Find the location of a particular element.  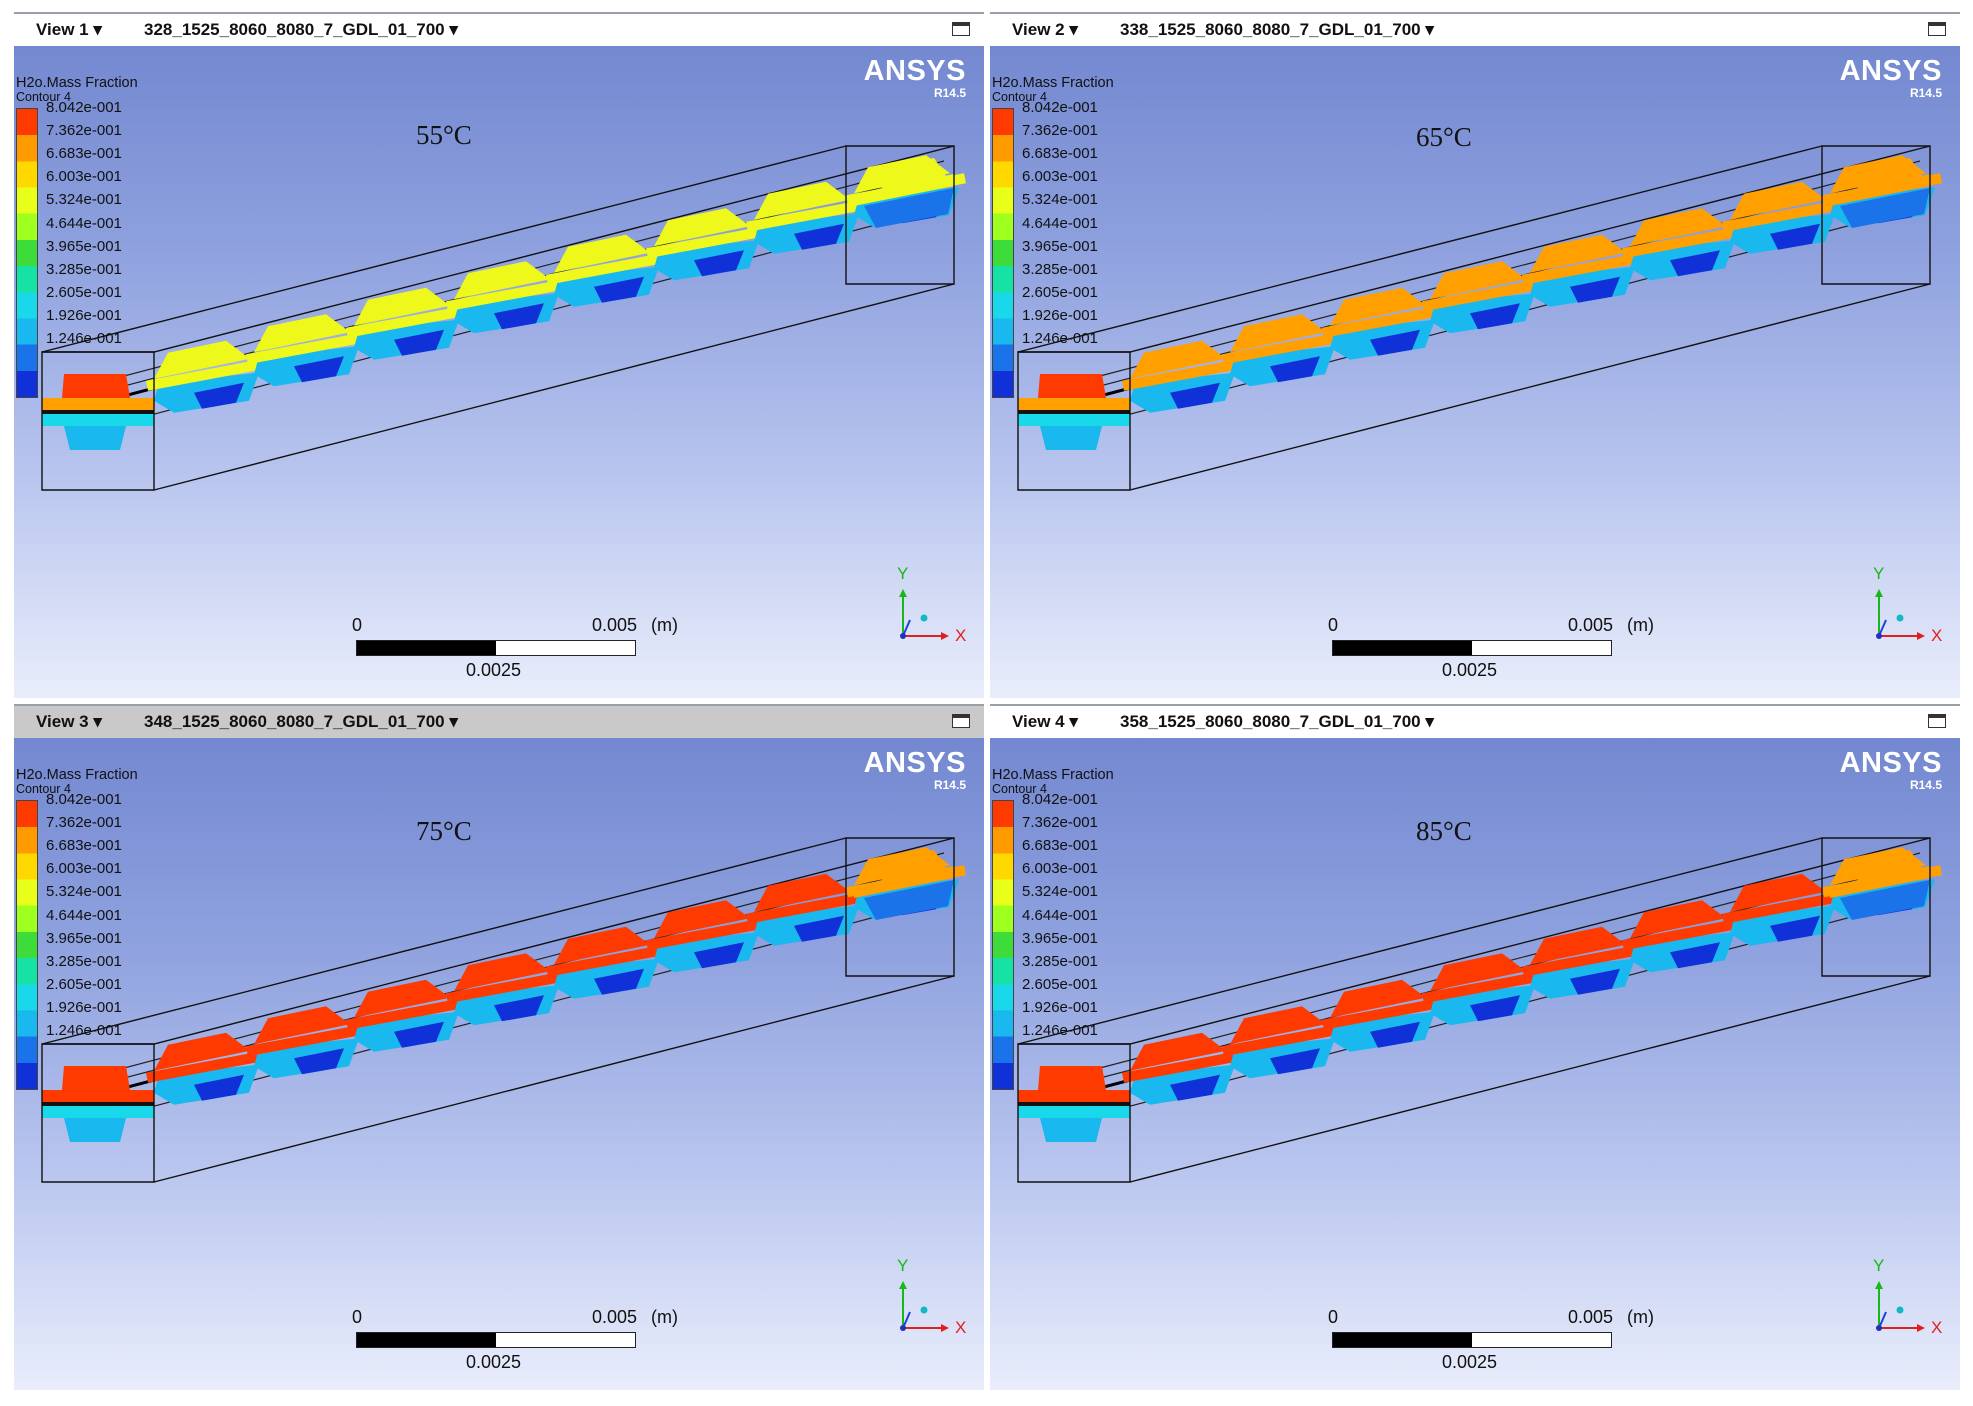

scale-zero: 0 is located at coordinates (1333, 625).